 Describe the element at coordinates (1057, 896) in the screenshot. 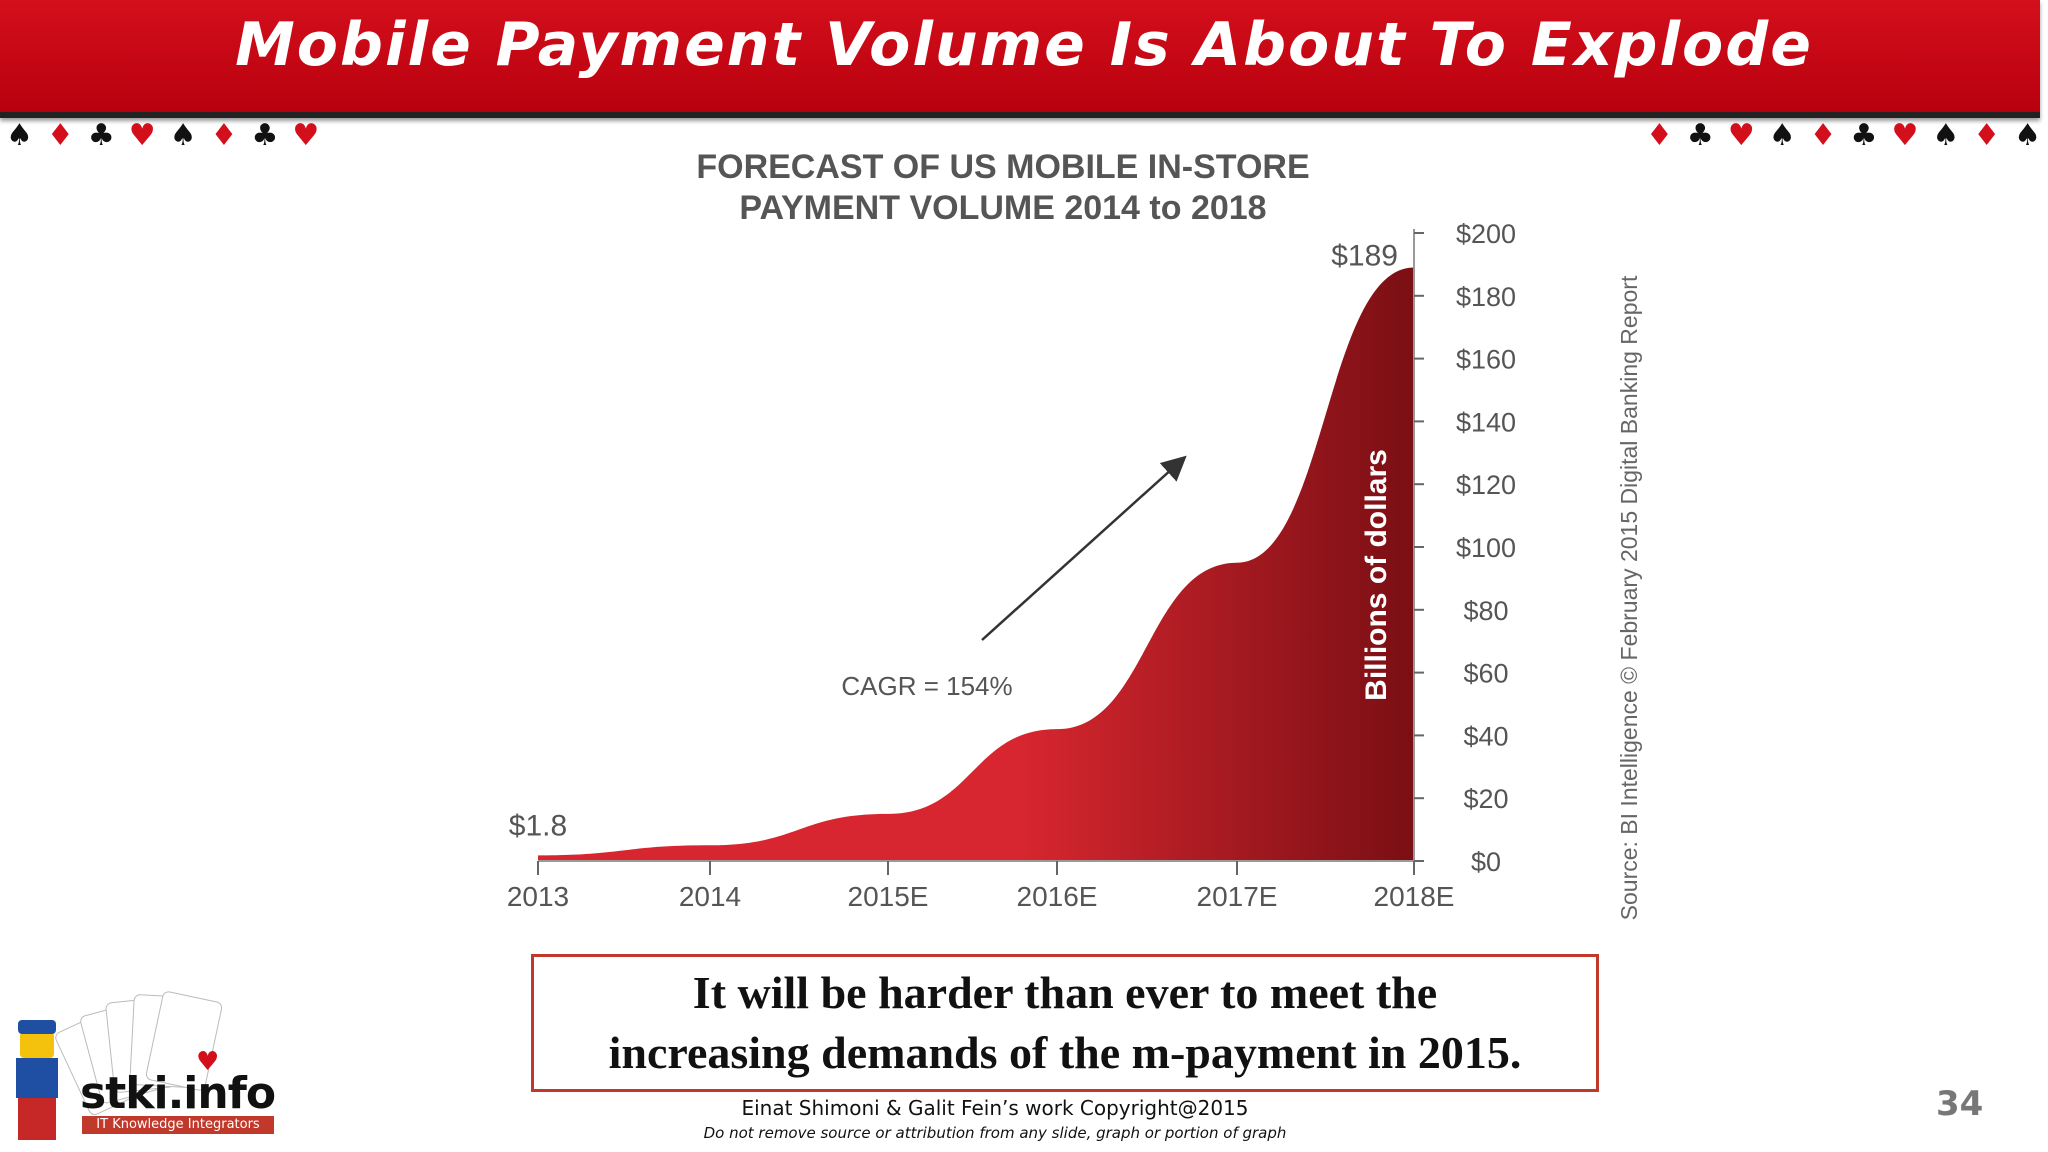

I see `x-tick-label: 2016E` at that location.